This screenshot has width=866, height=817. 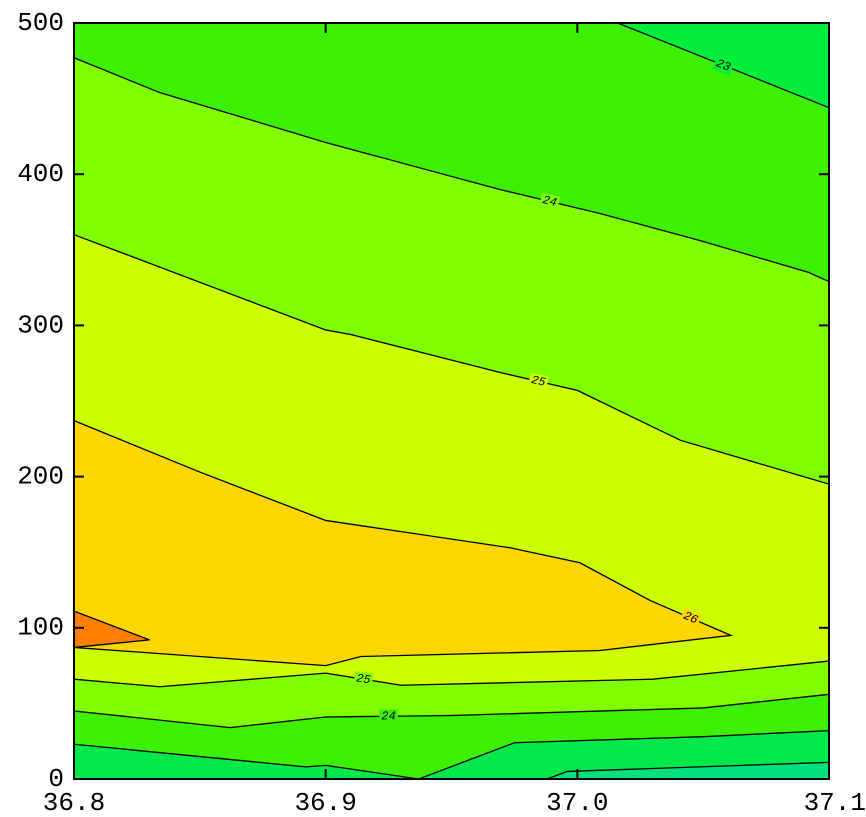 I want to click on x-tick-label: 36.8, so click(x=74, y=802).